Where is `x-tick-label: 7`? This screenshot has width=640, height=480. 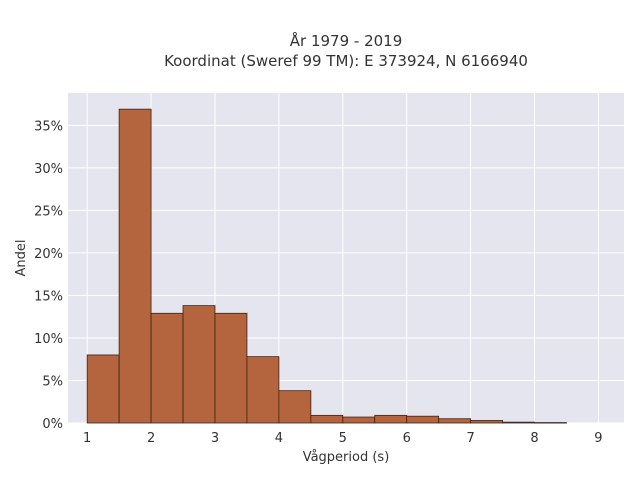
x-tick-label: 7 is located at coordinates (470, 438).